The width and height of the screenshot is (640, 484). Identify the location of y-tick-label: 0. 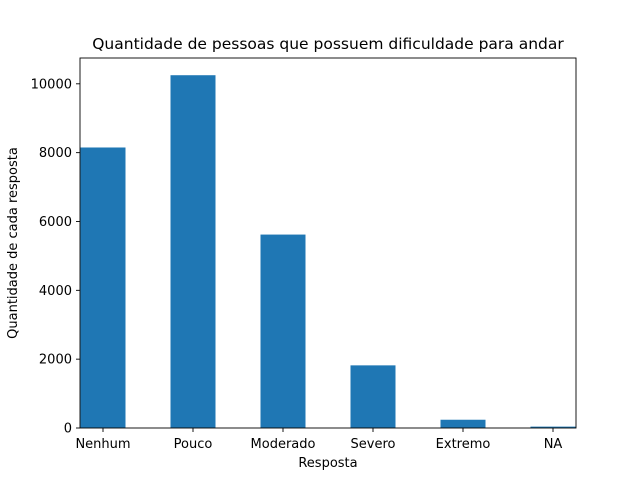
(68, 429).